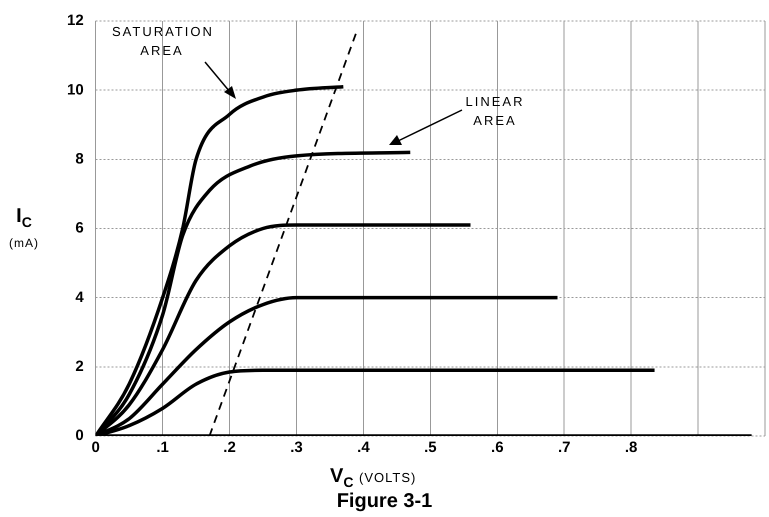  Describe the element at coordinates (631, 447) in the screenshot. I see `x-tick-label: .8` at that location.